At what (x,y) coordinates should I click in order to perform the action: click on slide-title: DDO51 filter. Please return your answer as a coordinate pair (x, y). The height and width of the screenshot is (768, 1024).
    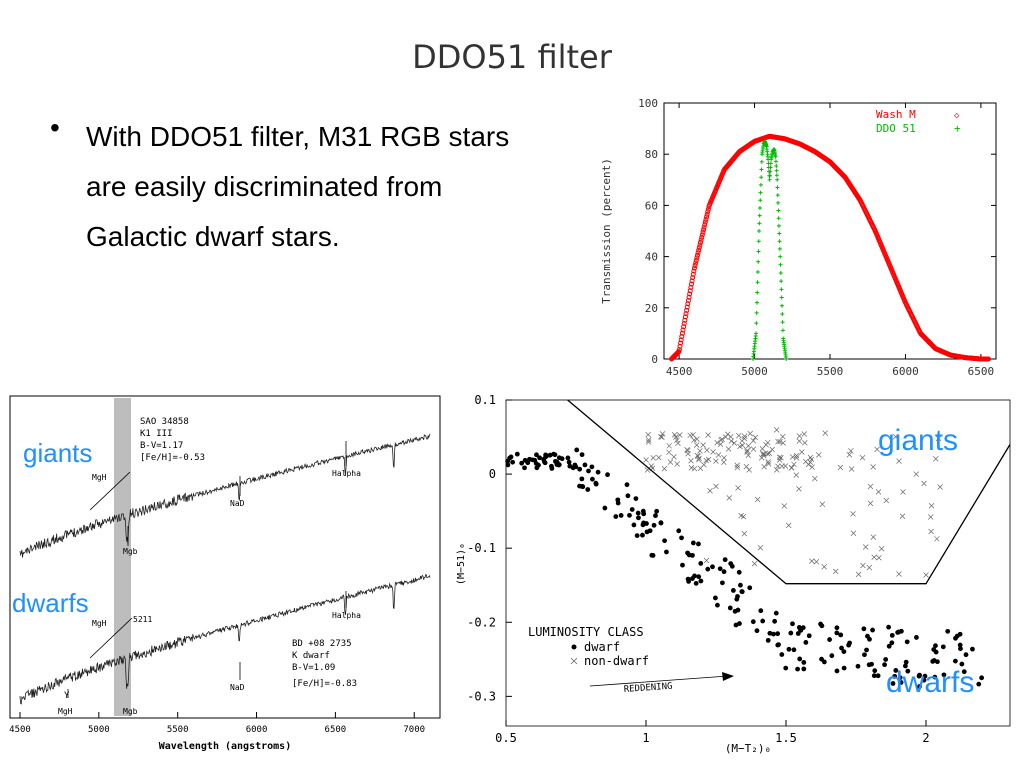
    Looking at the image, I should click on (512, 57).